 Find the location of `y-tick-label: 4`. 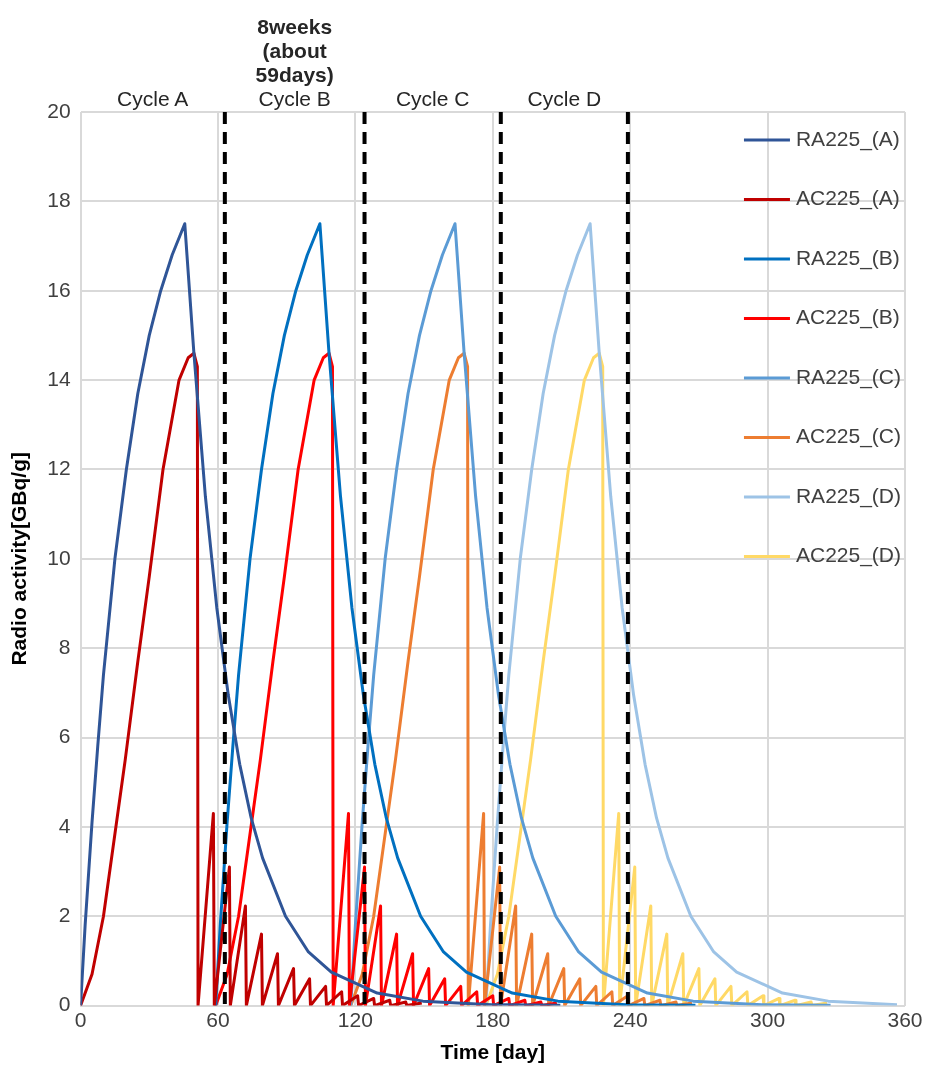

y-tick-label: 4 is located at coordinates (64, 825).